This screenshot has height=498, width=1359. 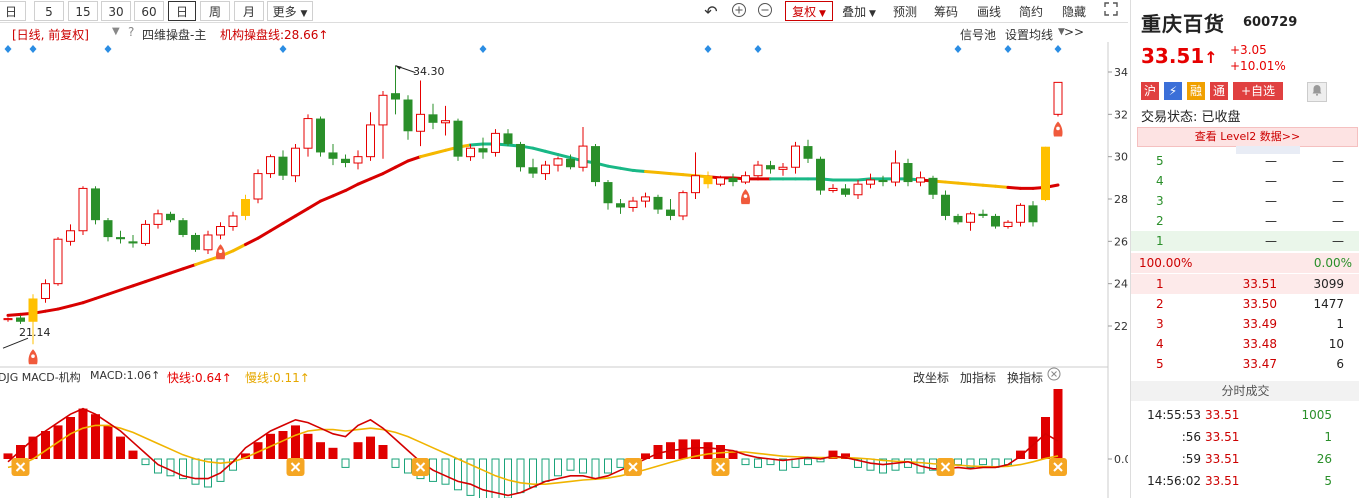 I want to click on period-5min: 5, so click(x=49, y=11).